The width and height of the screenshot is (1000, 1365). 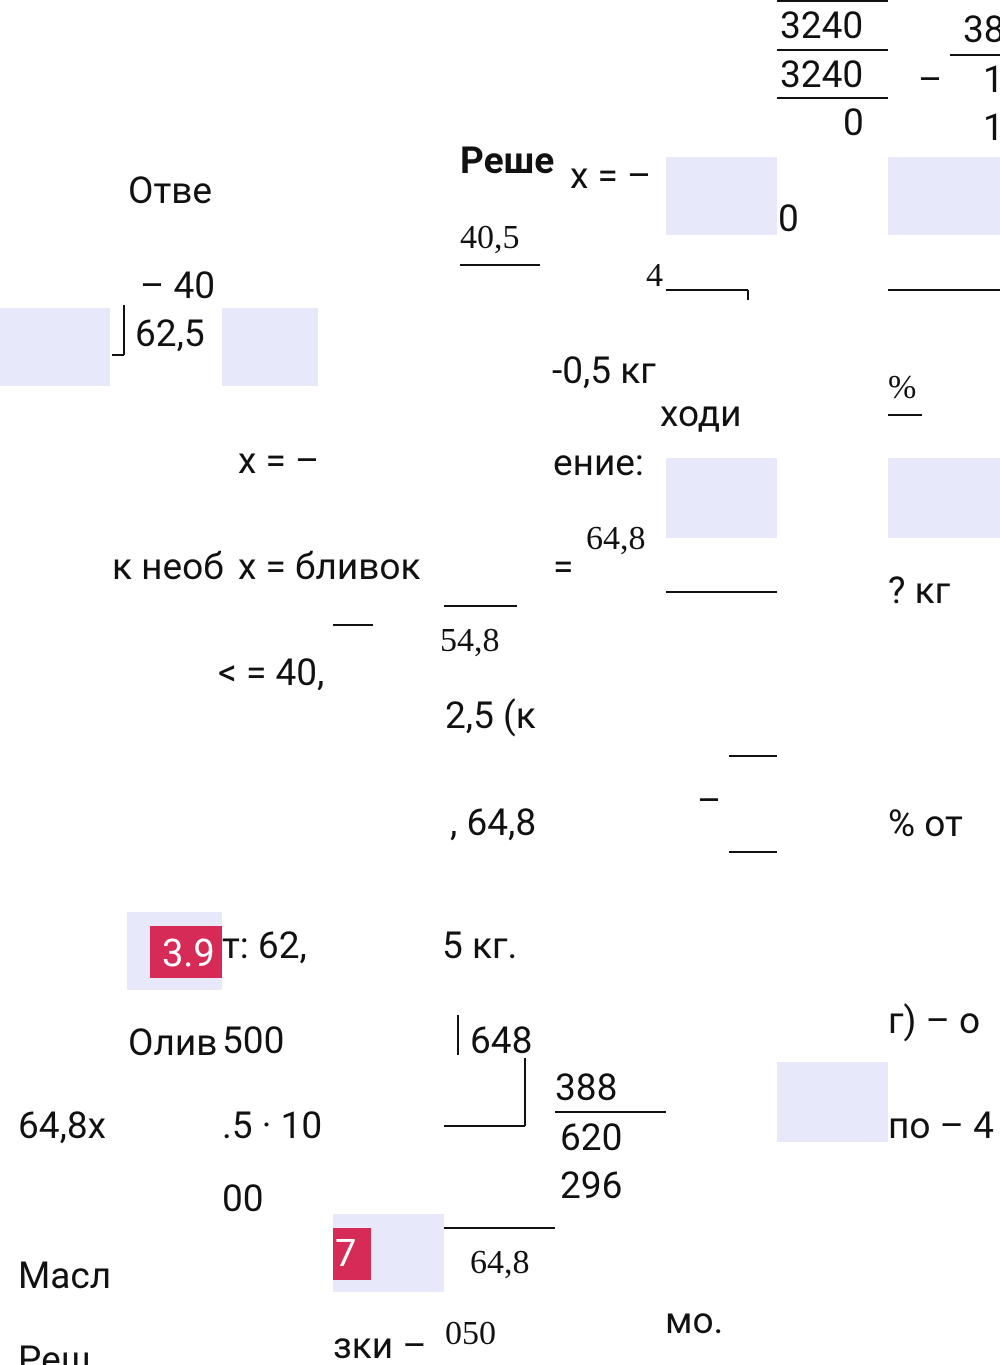 I want to click on text-fragment: ? кг, so click(x=919, y=591).